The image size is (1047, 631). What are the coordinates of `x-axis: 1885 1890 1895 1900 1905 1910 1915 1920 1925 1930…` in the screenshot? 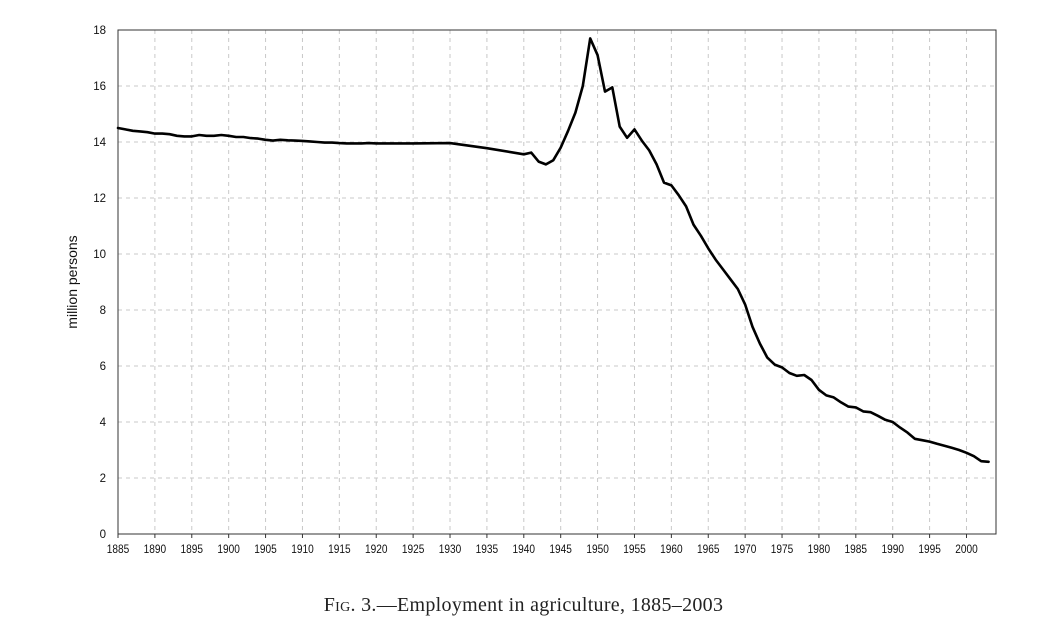 It's located at (542, 545).